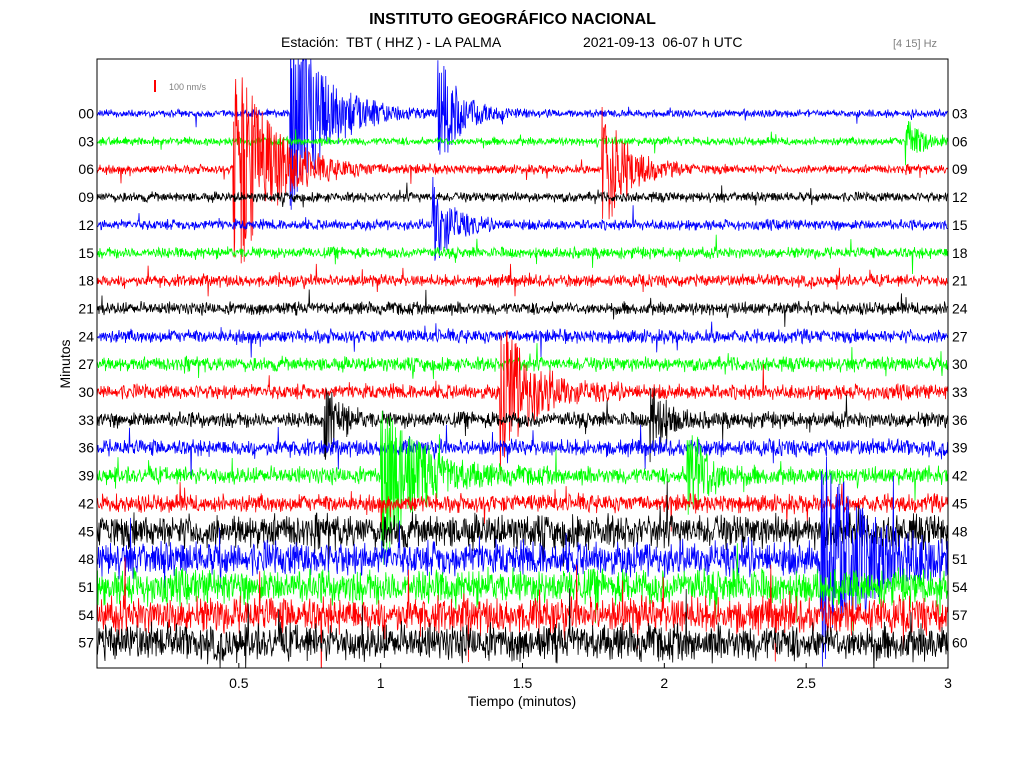 The width and height of the screenshot is (1025, 768). I want to click on right-tick-label: 27, so click(960, 336).